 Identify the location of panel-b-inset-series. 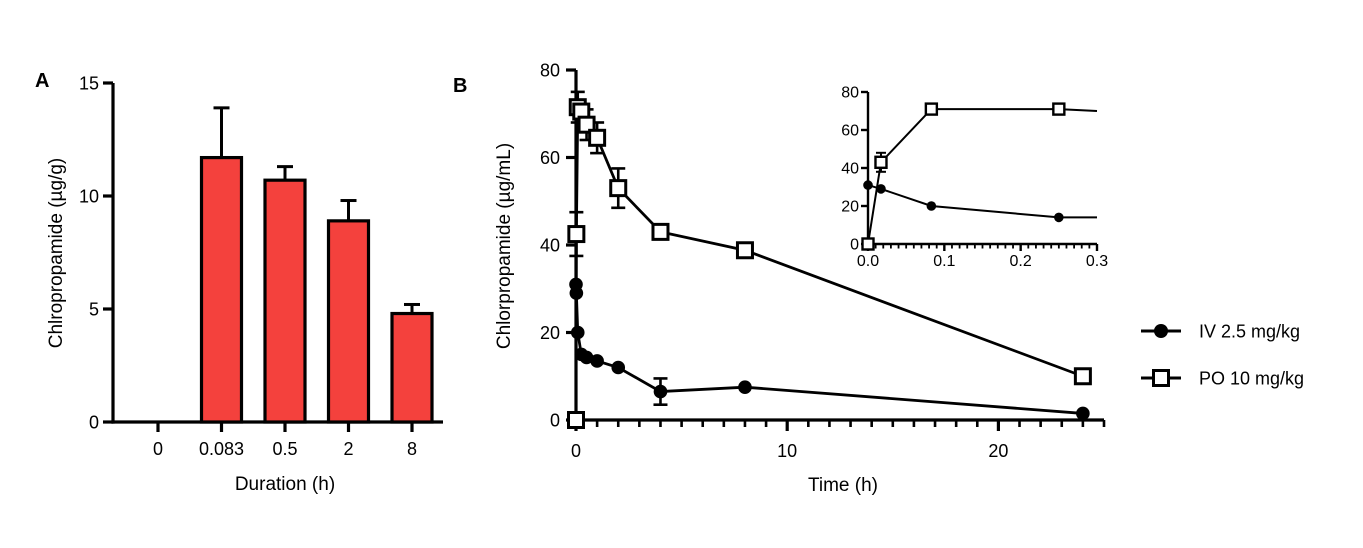
(979, 176).